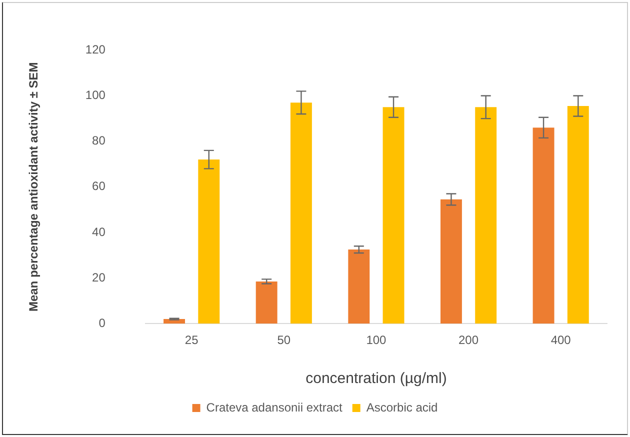 This screenshot has width=630, height=437. Describe the element at coordinates (275, 407) in the screenshot. I see `legend-label: Crateva adansonii extract` at that location.